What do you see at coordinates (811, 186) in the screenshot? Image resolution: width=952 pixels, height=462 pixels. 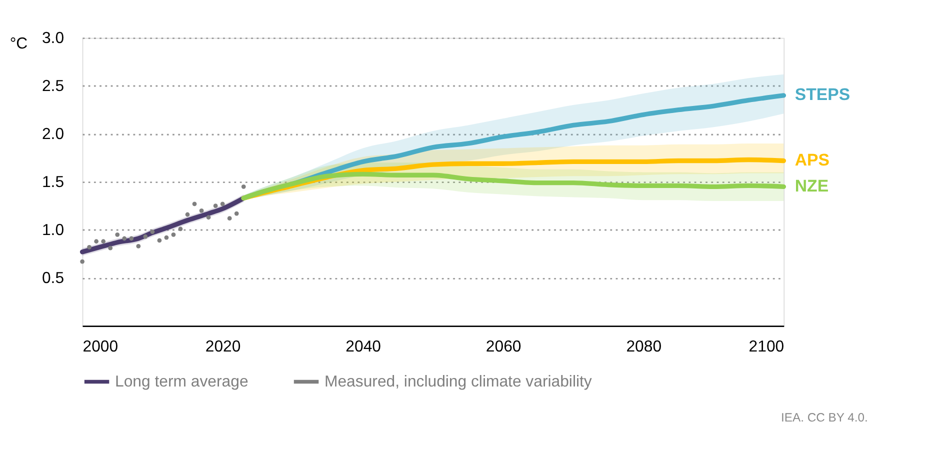 I see `series-label: NZE` at bounding box center [811, 186].